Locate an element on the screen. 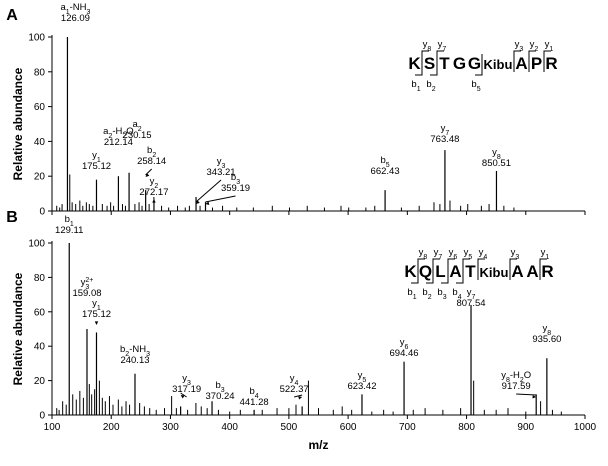 The height and width of the screenshot is (466, 608). x-tick-label: 200 is located at coordinates (111, 427).